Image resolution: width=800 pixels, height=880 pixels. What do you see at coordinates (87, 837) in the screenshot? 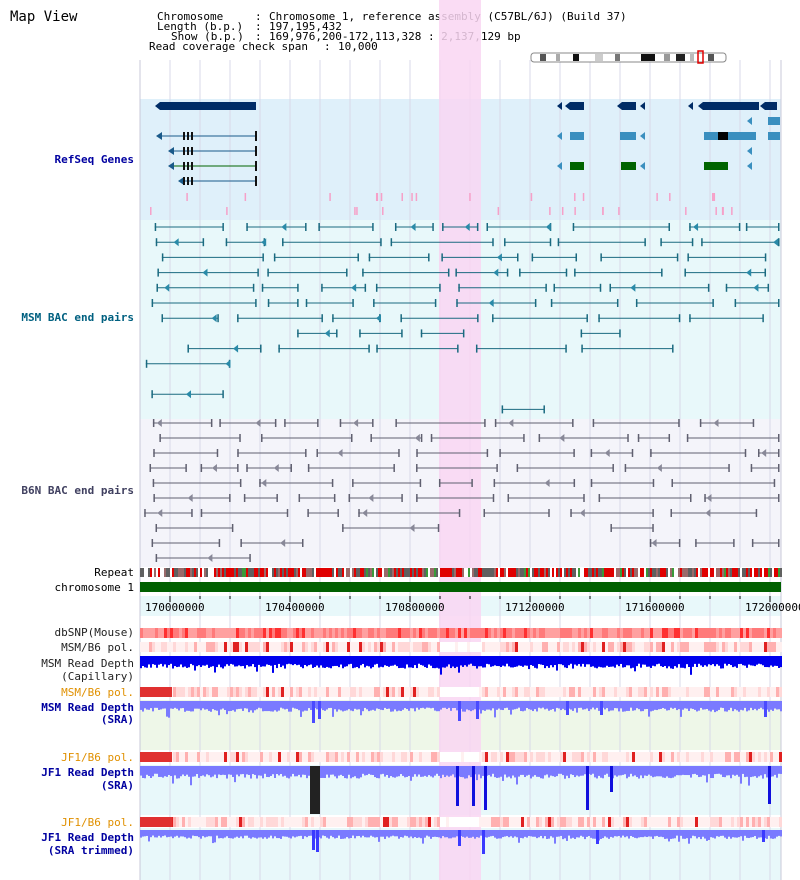
I see `track-label-jf1-depth-trim-1: JF1 Read Depth` at bounding box center [87, 837].